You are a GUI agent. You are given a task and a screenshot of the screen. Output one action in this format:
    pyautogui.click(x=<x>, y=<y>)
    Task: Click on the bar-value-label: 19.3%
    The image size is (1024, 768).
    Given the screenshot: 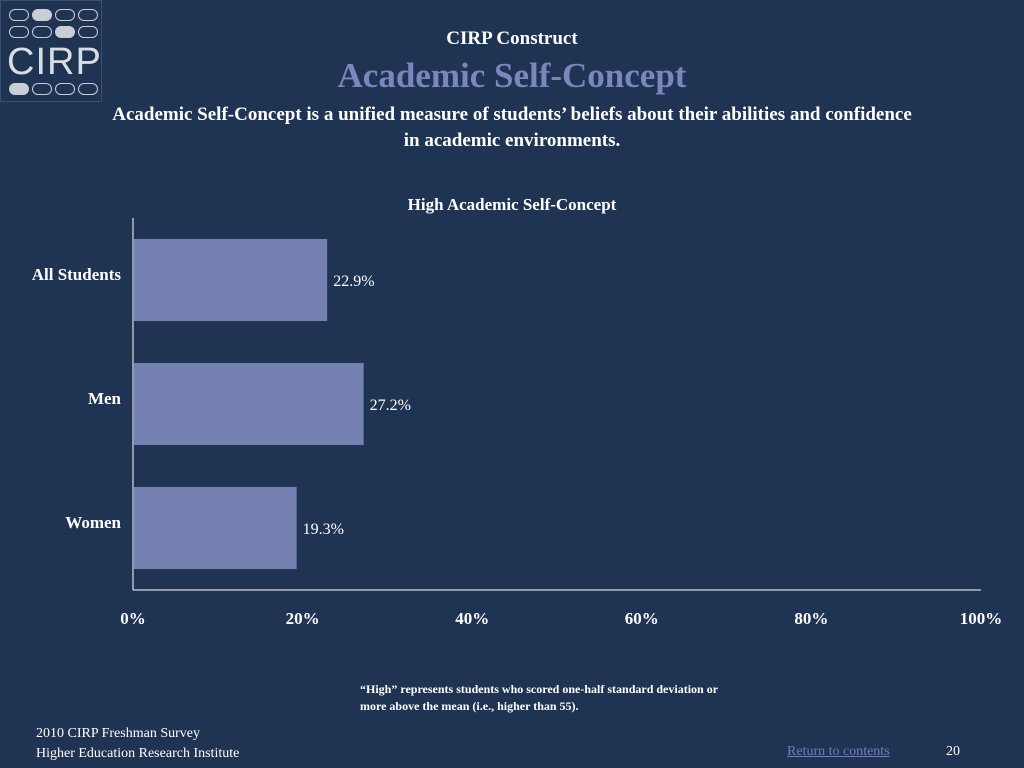 What is the action you would take?
    pyautogui.click(x=323, y=529)
    